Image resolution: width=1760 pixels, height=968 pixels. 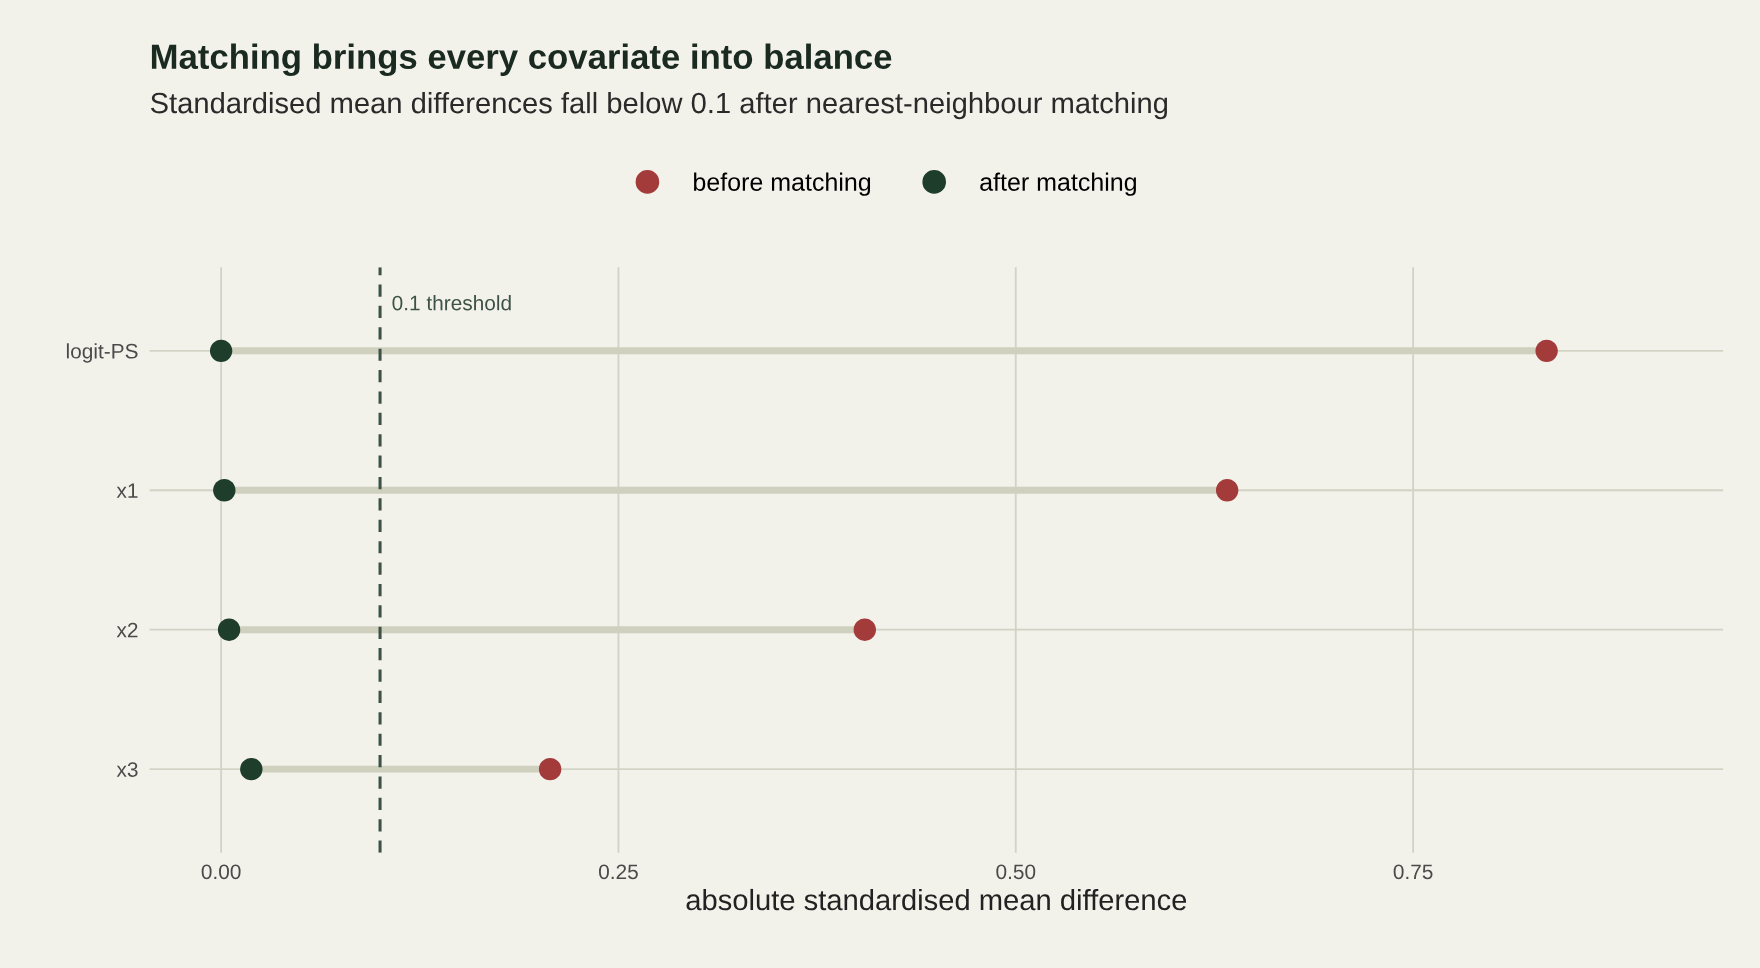 I want to click on y-tick-label: x3, so click(x=127, y=769).